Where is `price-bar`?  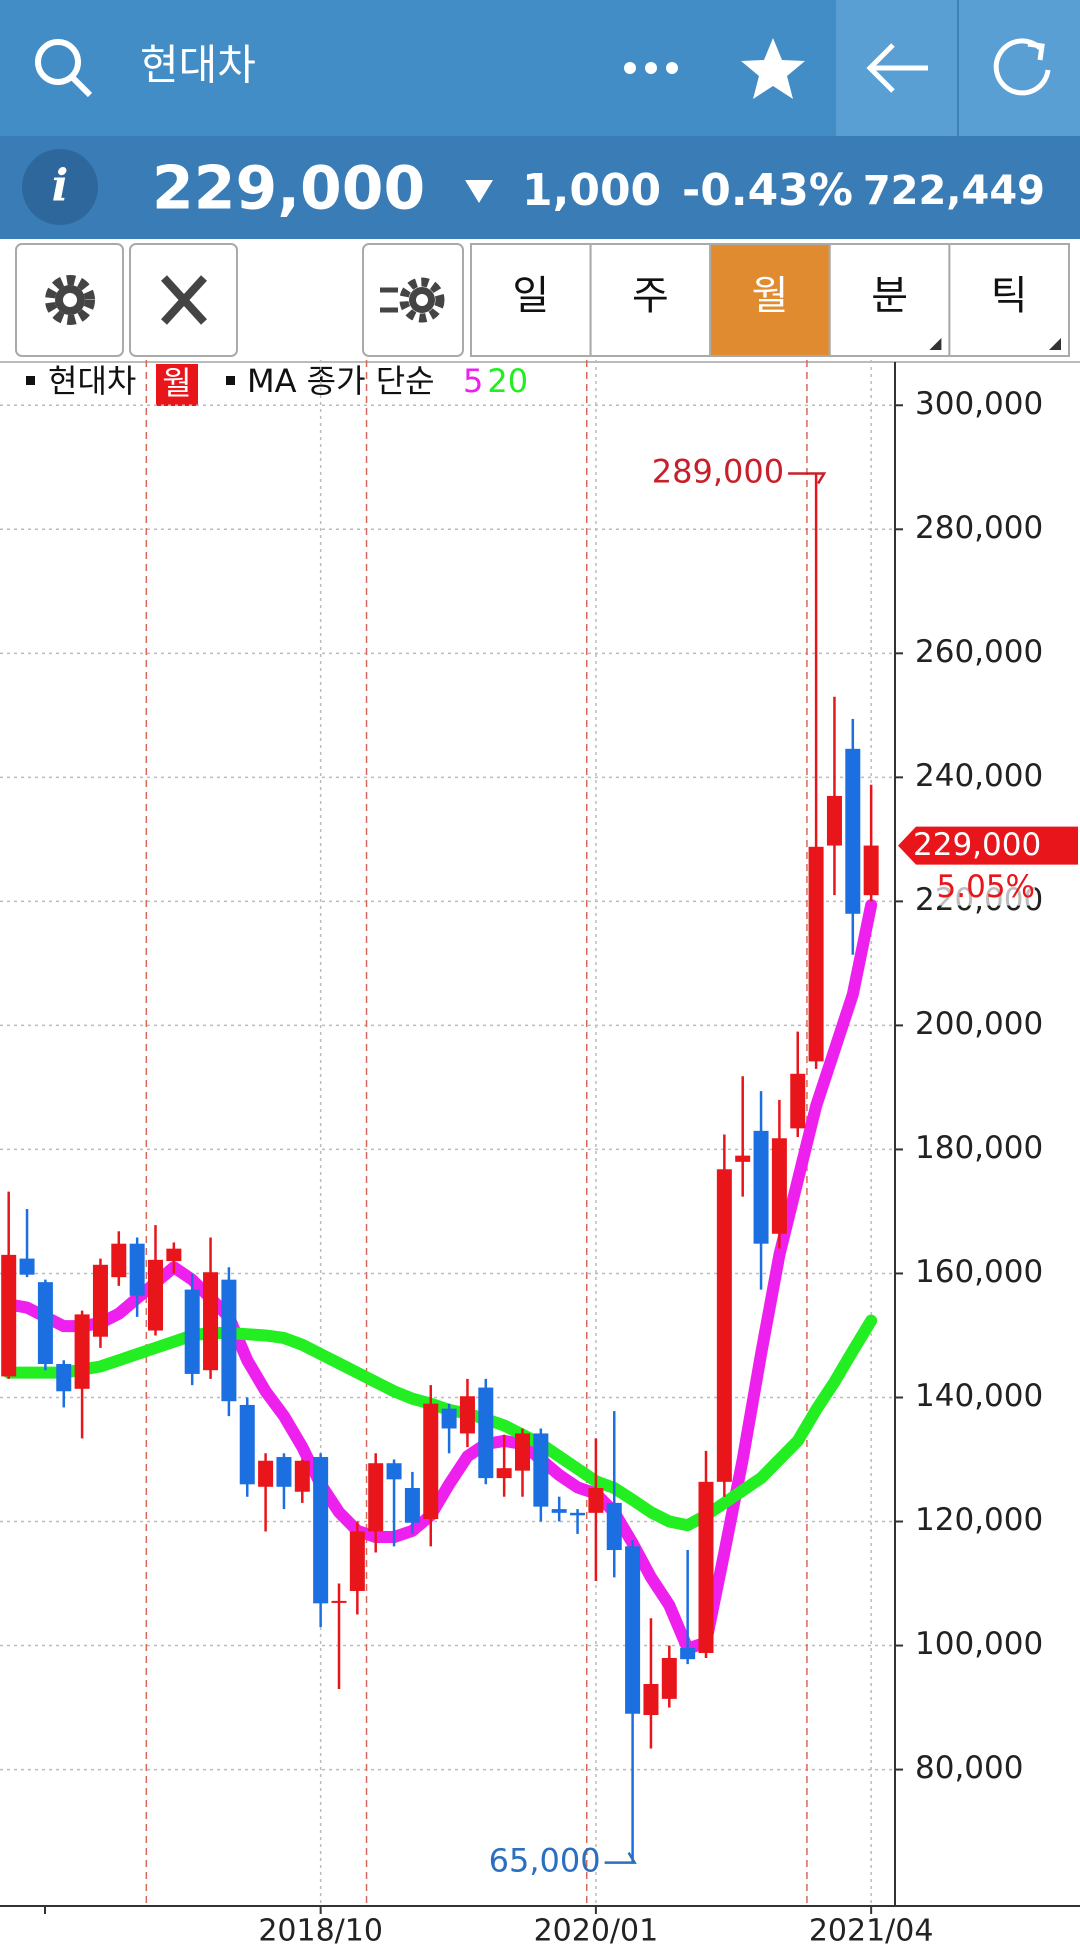
price-bar is located at coordinates (540, 187).